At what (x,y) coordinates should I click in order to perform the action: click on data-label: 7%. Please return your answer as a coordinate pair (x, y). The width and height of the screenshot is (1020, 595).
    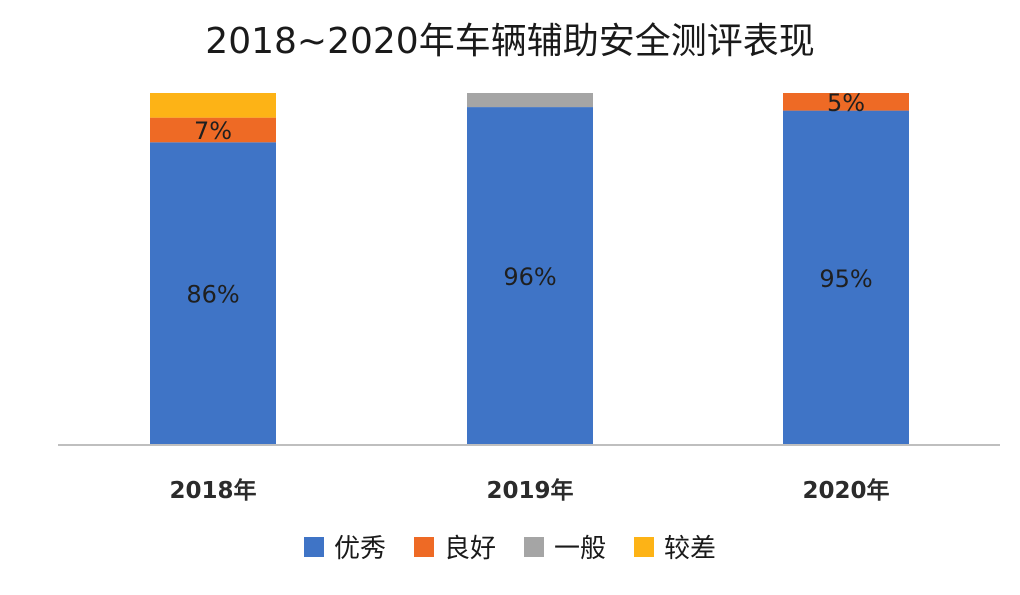
    Looking at the image, I should click on (213, 131).